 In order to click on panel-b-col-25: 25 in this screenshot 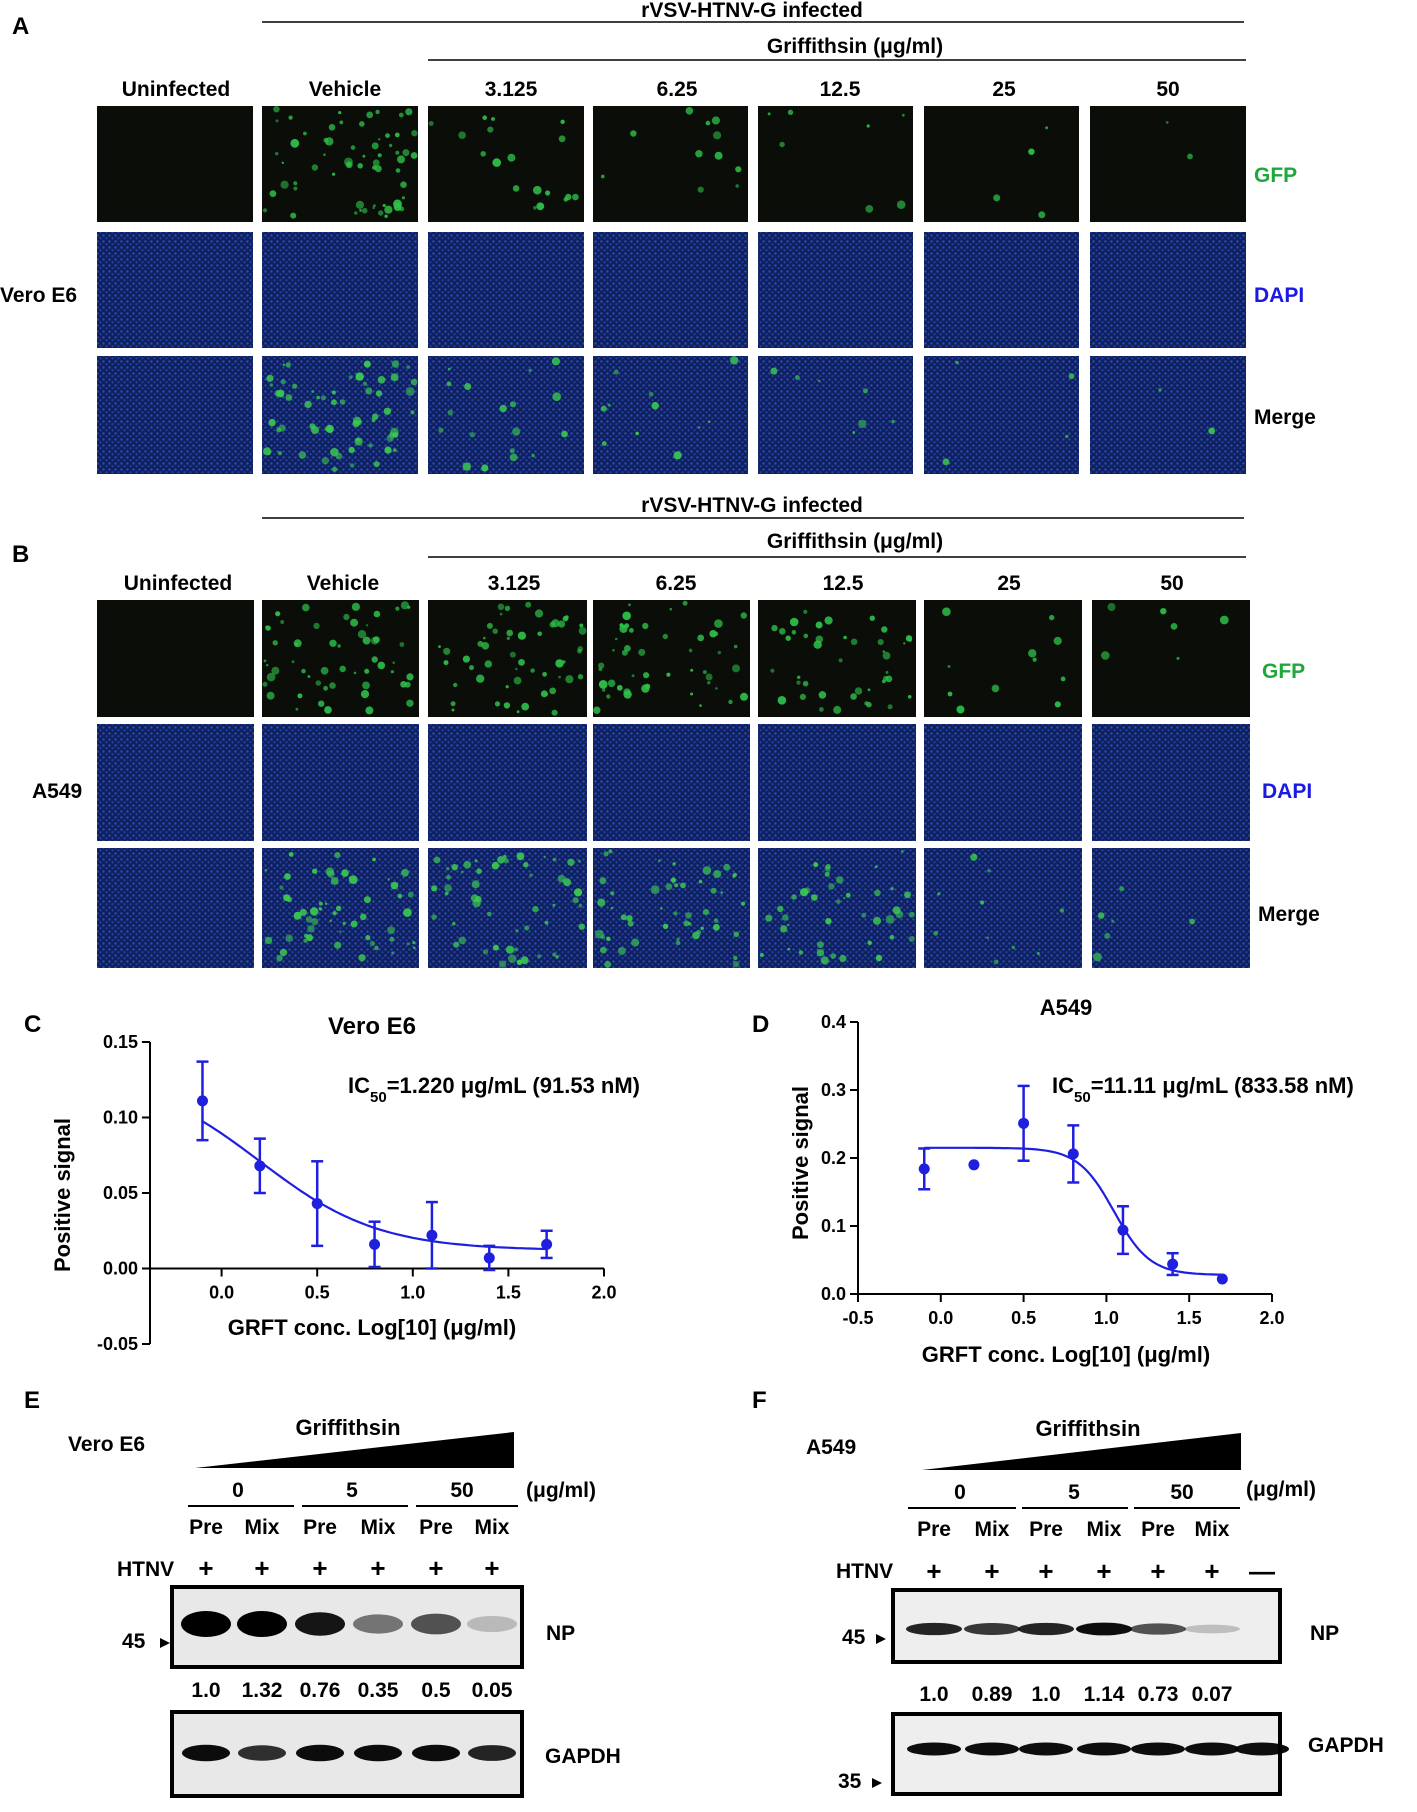, I will do `click(1009, 583)`.